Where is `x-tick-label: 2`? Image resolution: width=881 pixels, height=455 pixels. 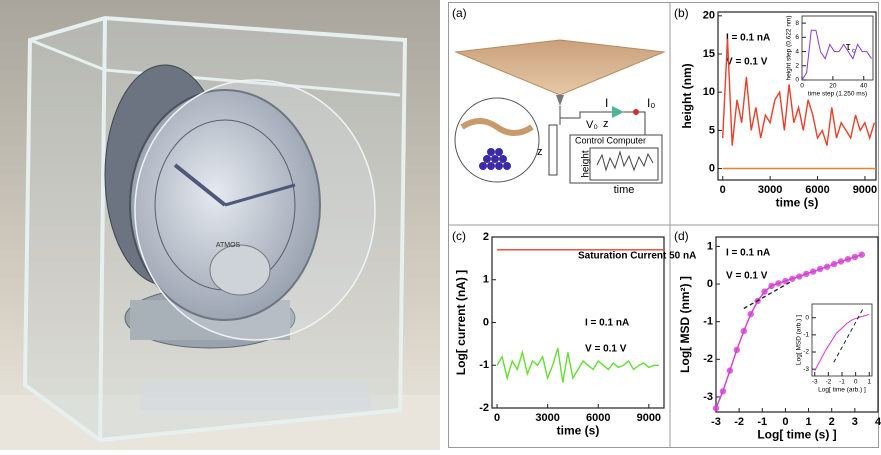
x-tick-label: 2 is located at coordinates (832, 422).